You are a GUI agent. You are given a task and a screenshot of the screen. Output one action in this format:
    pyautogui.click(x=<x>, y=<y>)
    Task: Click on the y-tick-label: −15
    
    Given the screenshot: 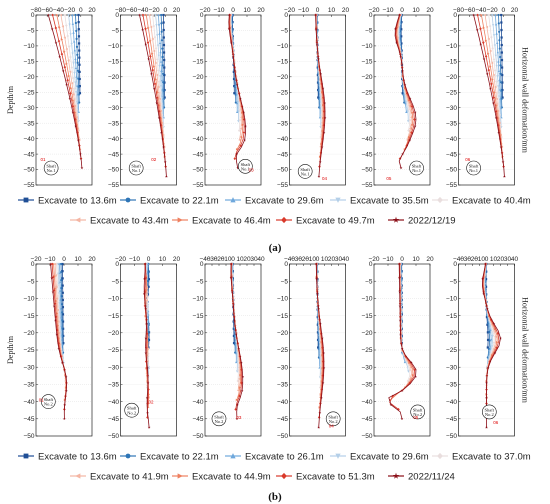 What is the action you would take?
    pyautogui.click(x=282, y=62)
    